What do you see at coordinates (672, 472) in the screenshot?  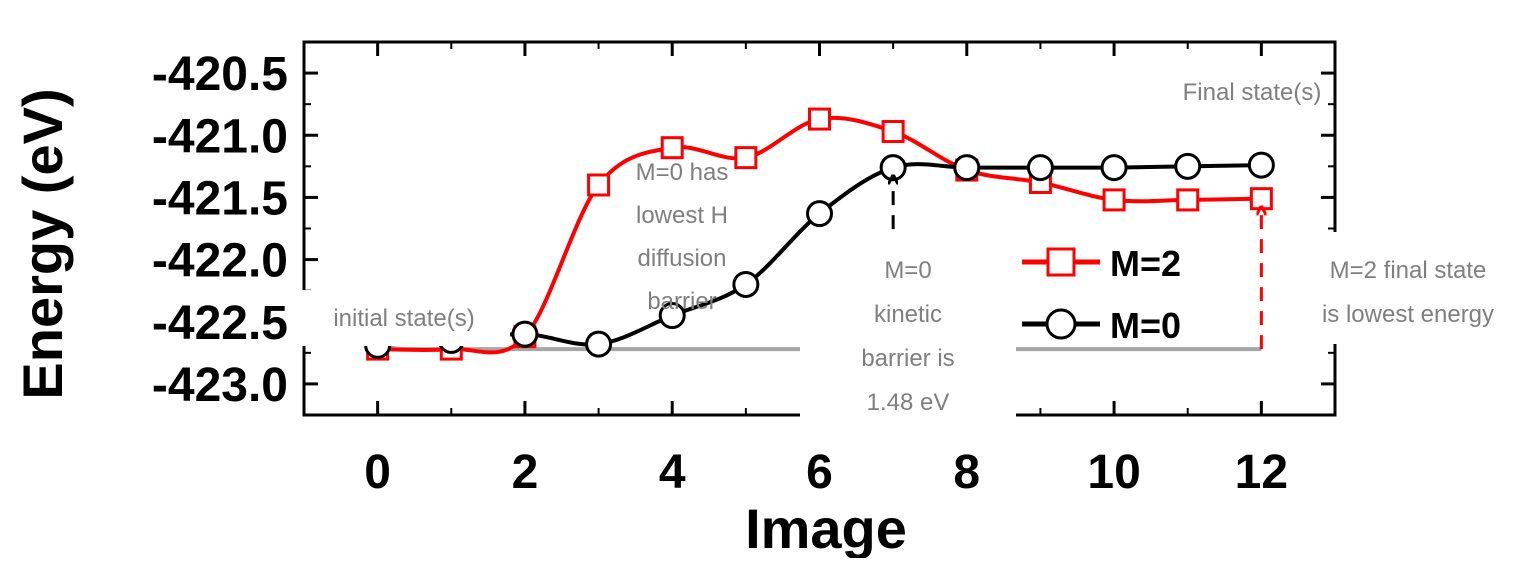 I see `x-tick-label: 4` at bounding box center [672, 472].